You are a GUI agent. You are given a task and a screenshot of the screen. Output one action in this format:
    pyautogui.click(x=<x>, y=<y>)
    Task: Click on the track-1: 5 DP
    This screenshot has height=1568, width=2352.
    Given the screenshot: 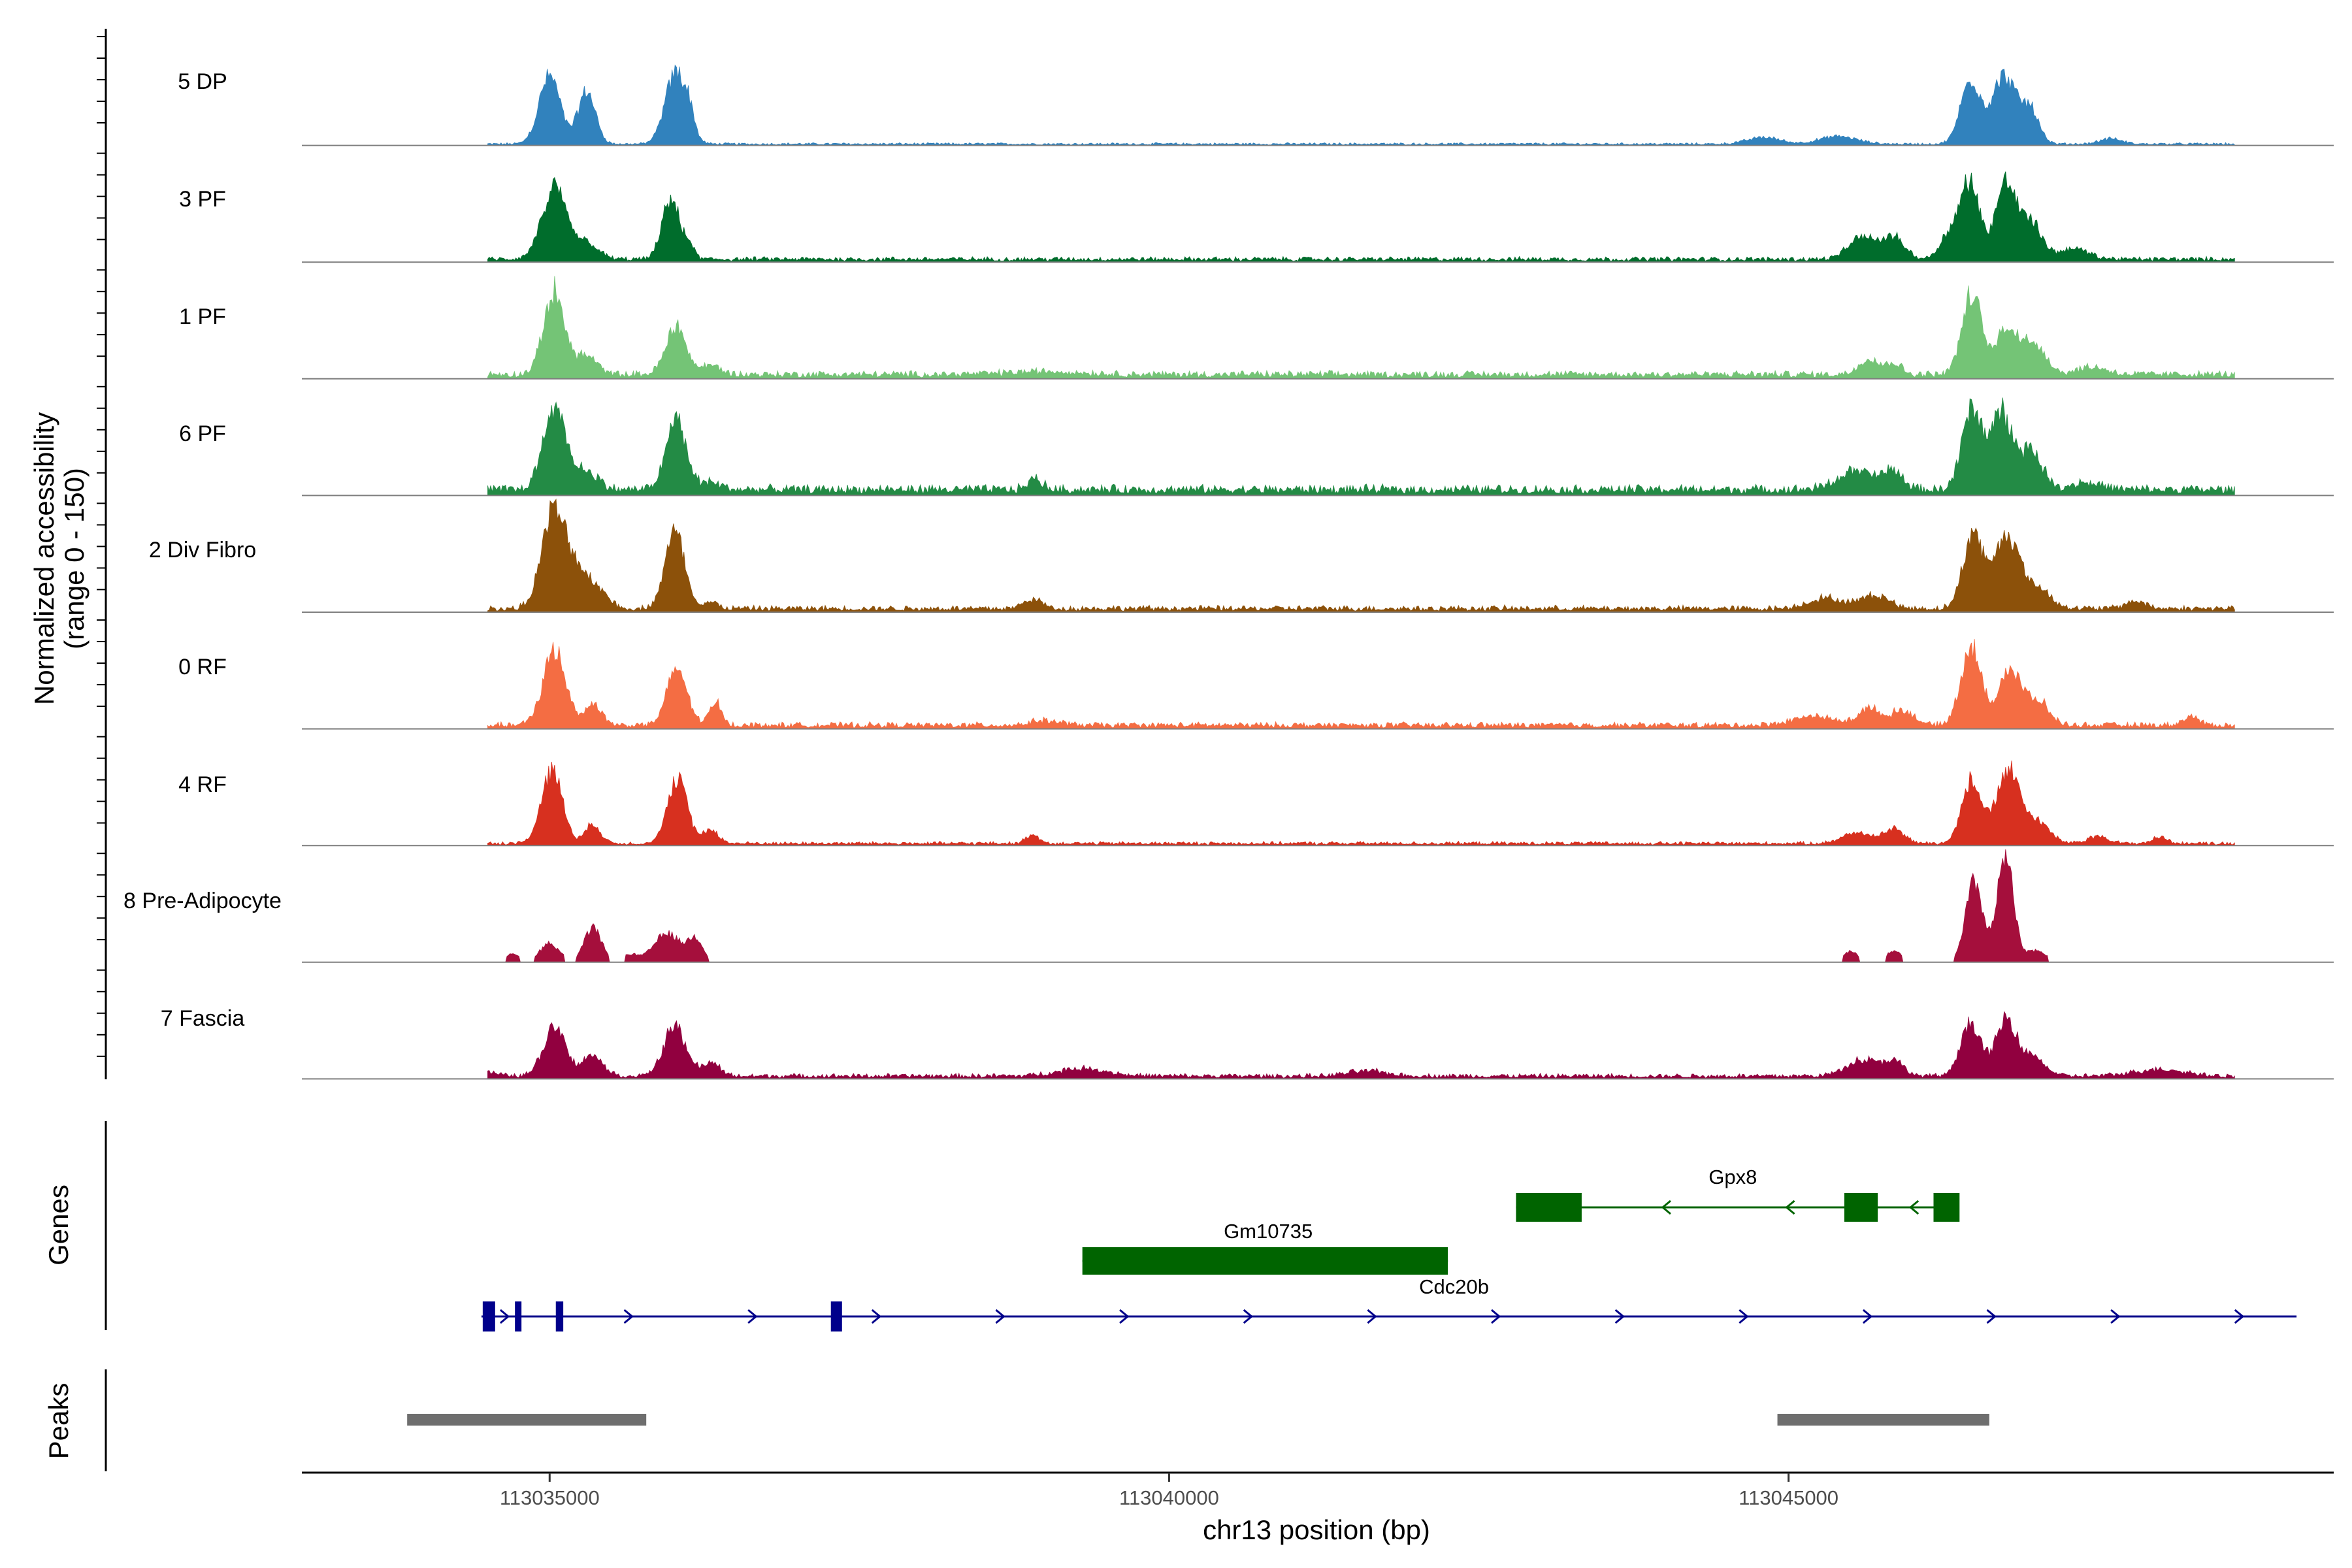 What is the action you would take?
    pyautogui.click(x=1256, y=105)
    